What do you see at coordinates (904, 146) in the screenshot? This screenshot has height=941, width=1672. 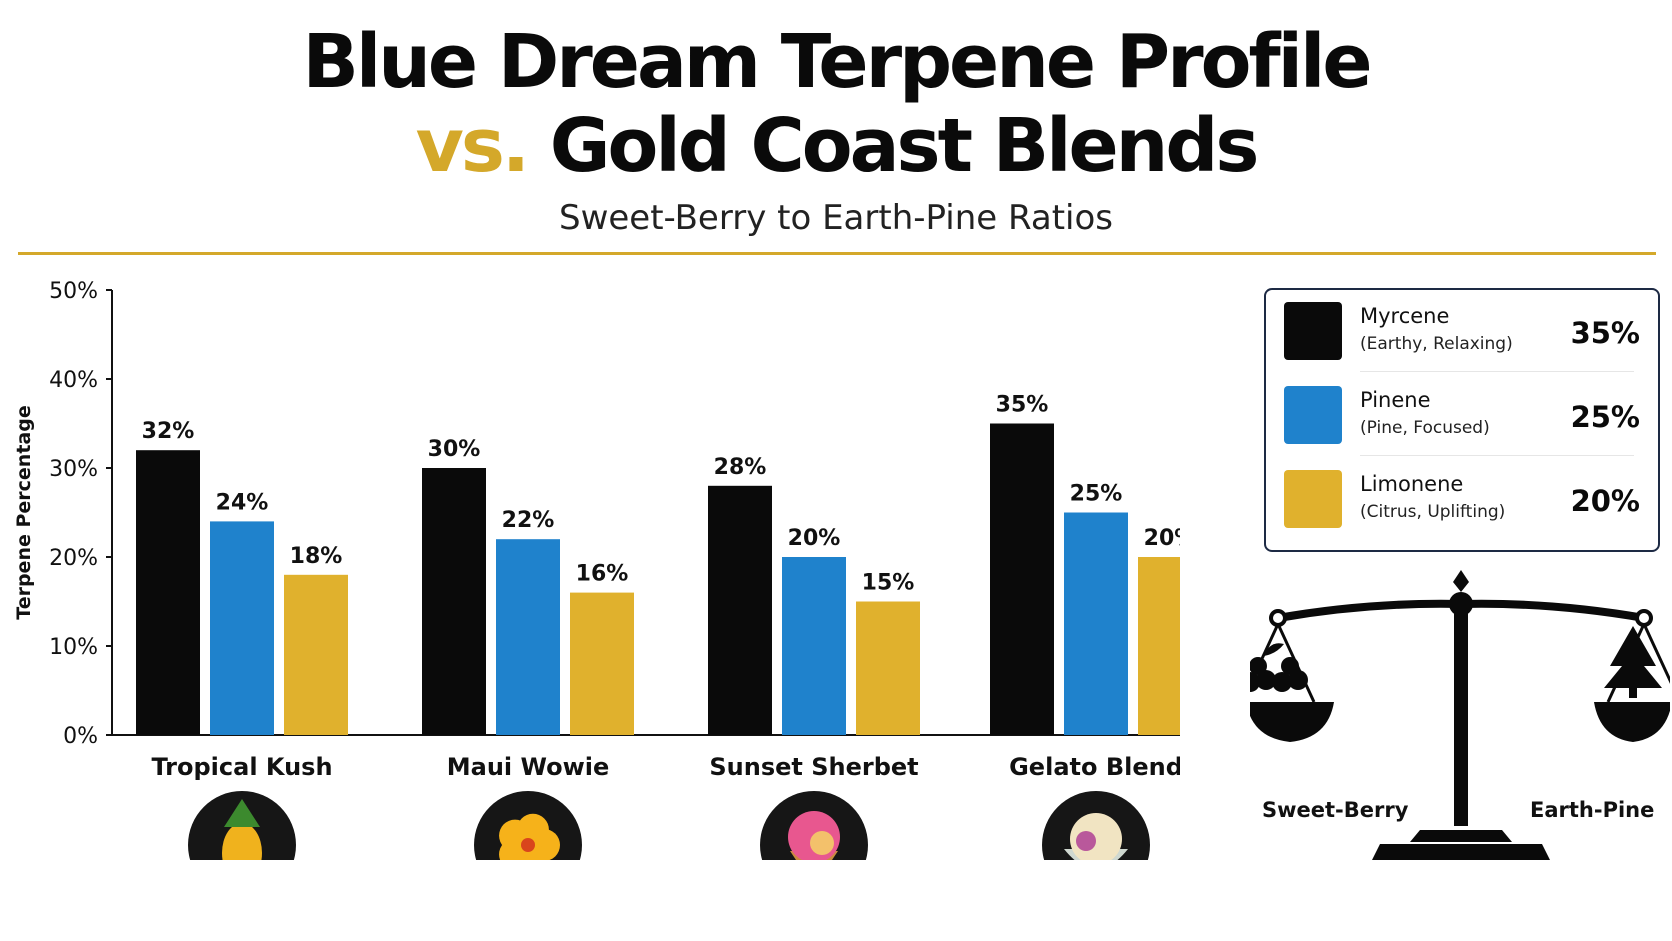 I see `chart-title-line-2-text: Gold Coast Blends` at bounding box center [904, 146].